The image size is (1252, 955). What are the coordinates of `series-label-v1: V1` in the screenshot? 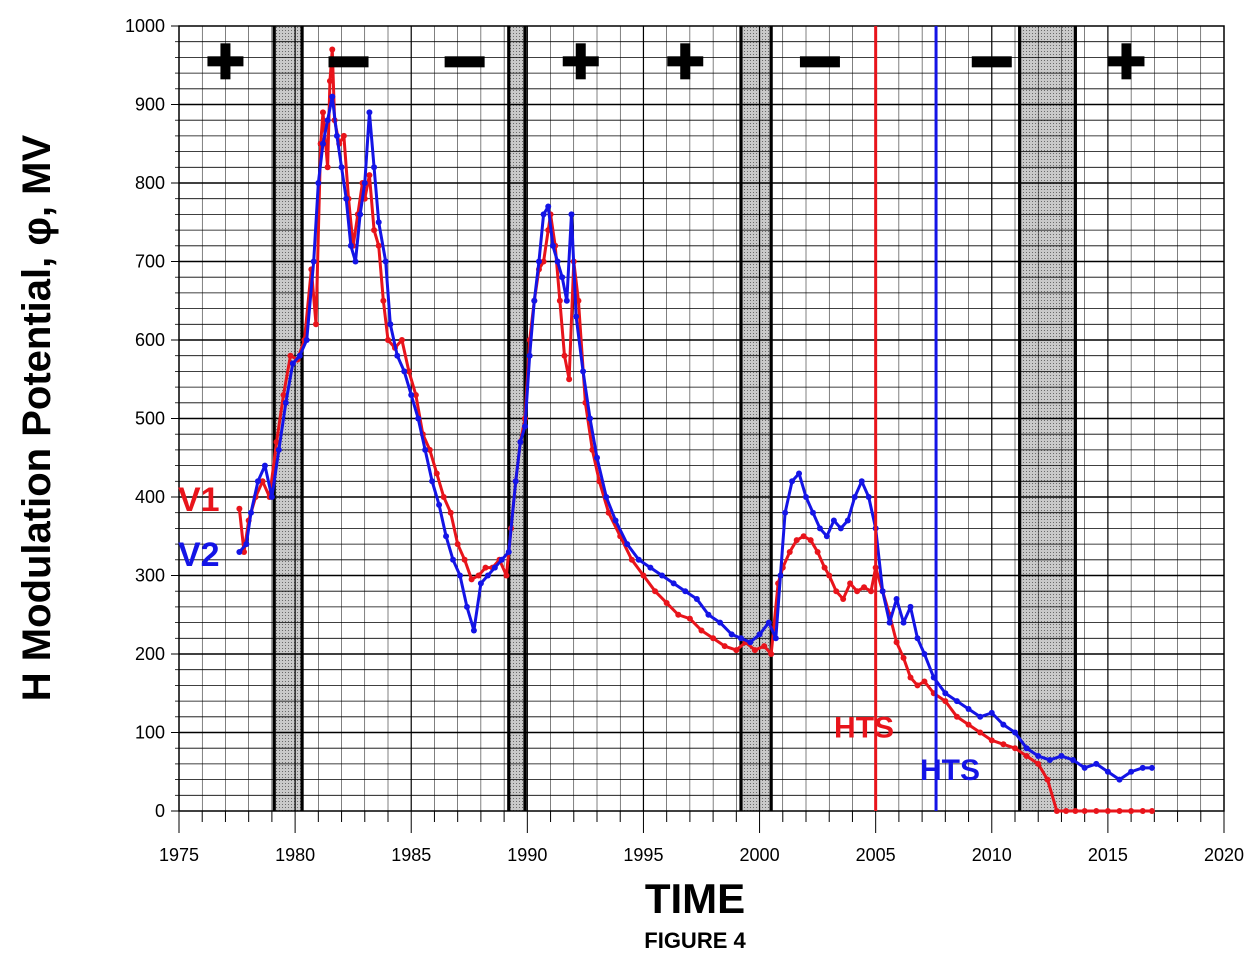 It's located at (199, 500).